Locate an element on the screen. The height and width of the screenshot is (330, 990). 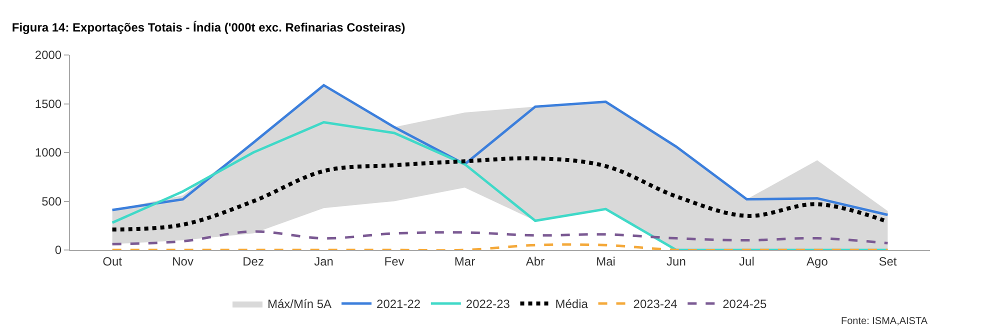
legend-label: 2022-23 is located at coordinates (488, 304).